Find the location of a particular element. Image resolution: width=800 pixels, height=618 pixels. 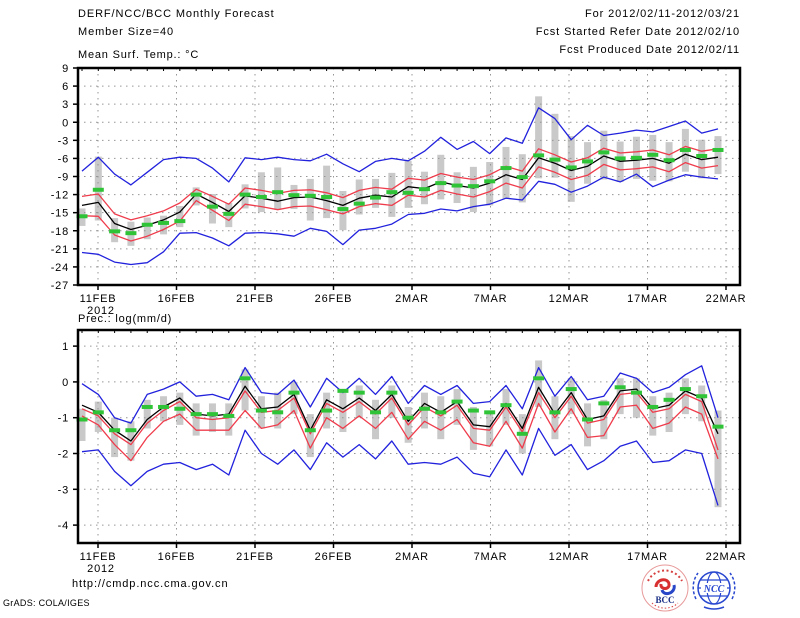

y-tick-label: -1 is located at coordinates (63, 419).